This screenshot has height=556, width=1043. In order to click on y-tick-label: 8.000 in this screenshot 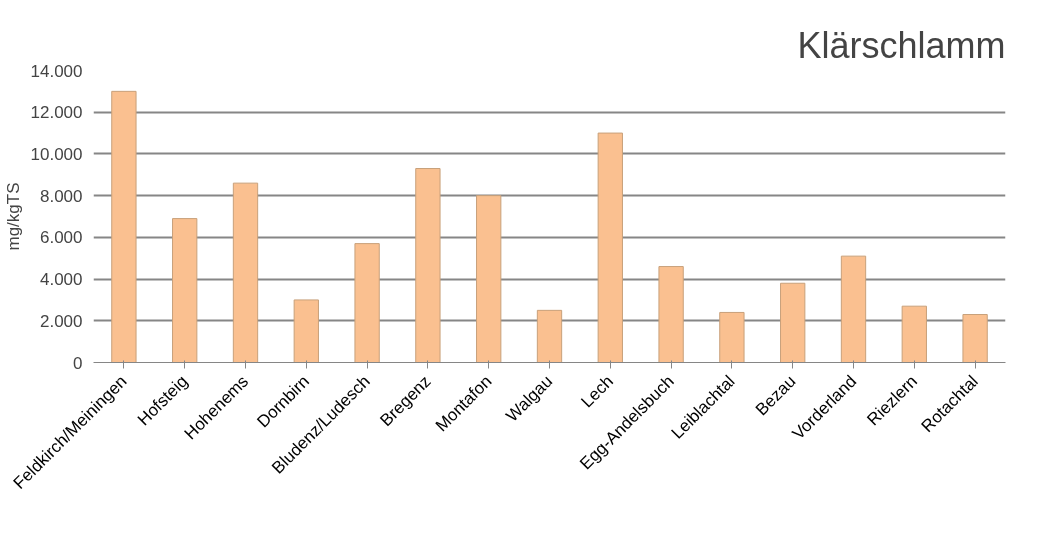, I will do `click(61, 196)`.